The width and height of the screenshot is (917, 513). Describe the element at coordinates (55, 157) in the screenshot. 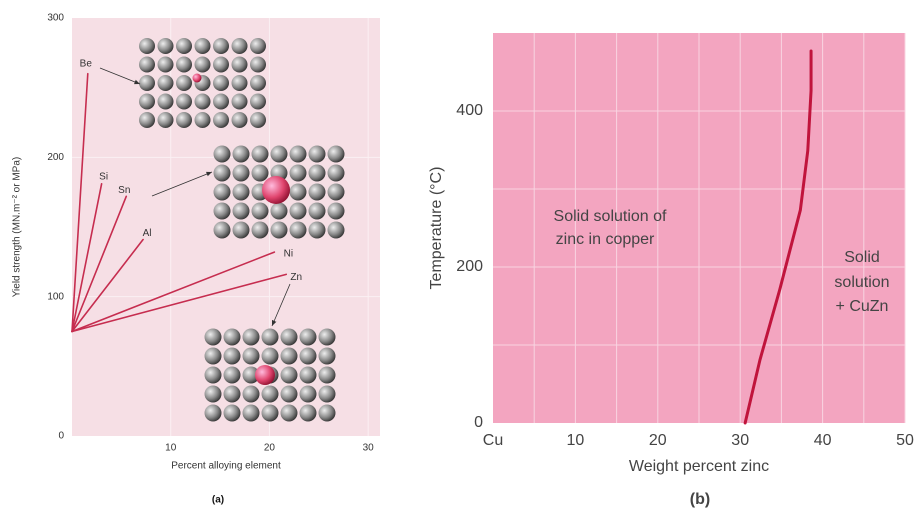

I see `y-tick-label: 200` at that location.